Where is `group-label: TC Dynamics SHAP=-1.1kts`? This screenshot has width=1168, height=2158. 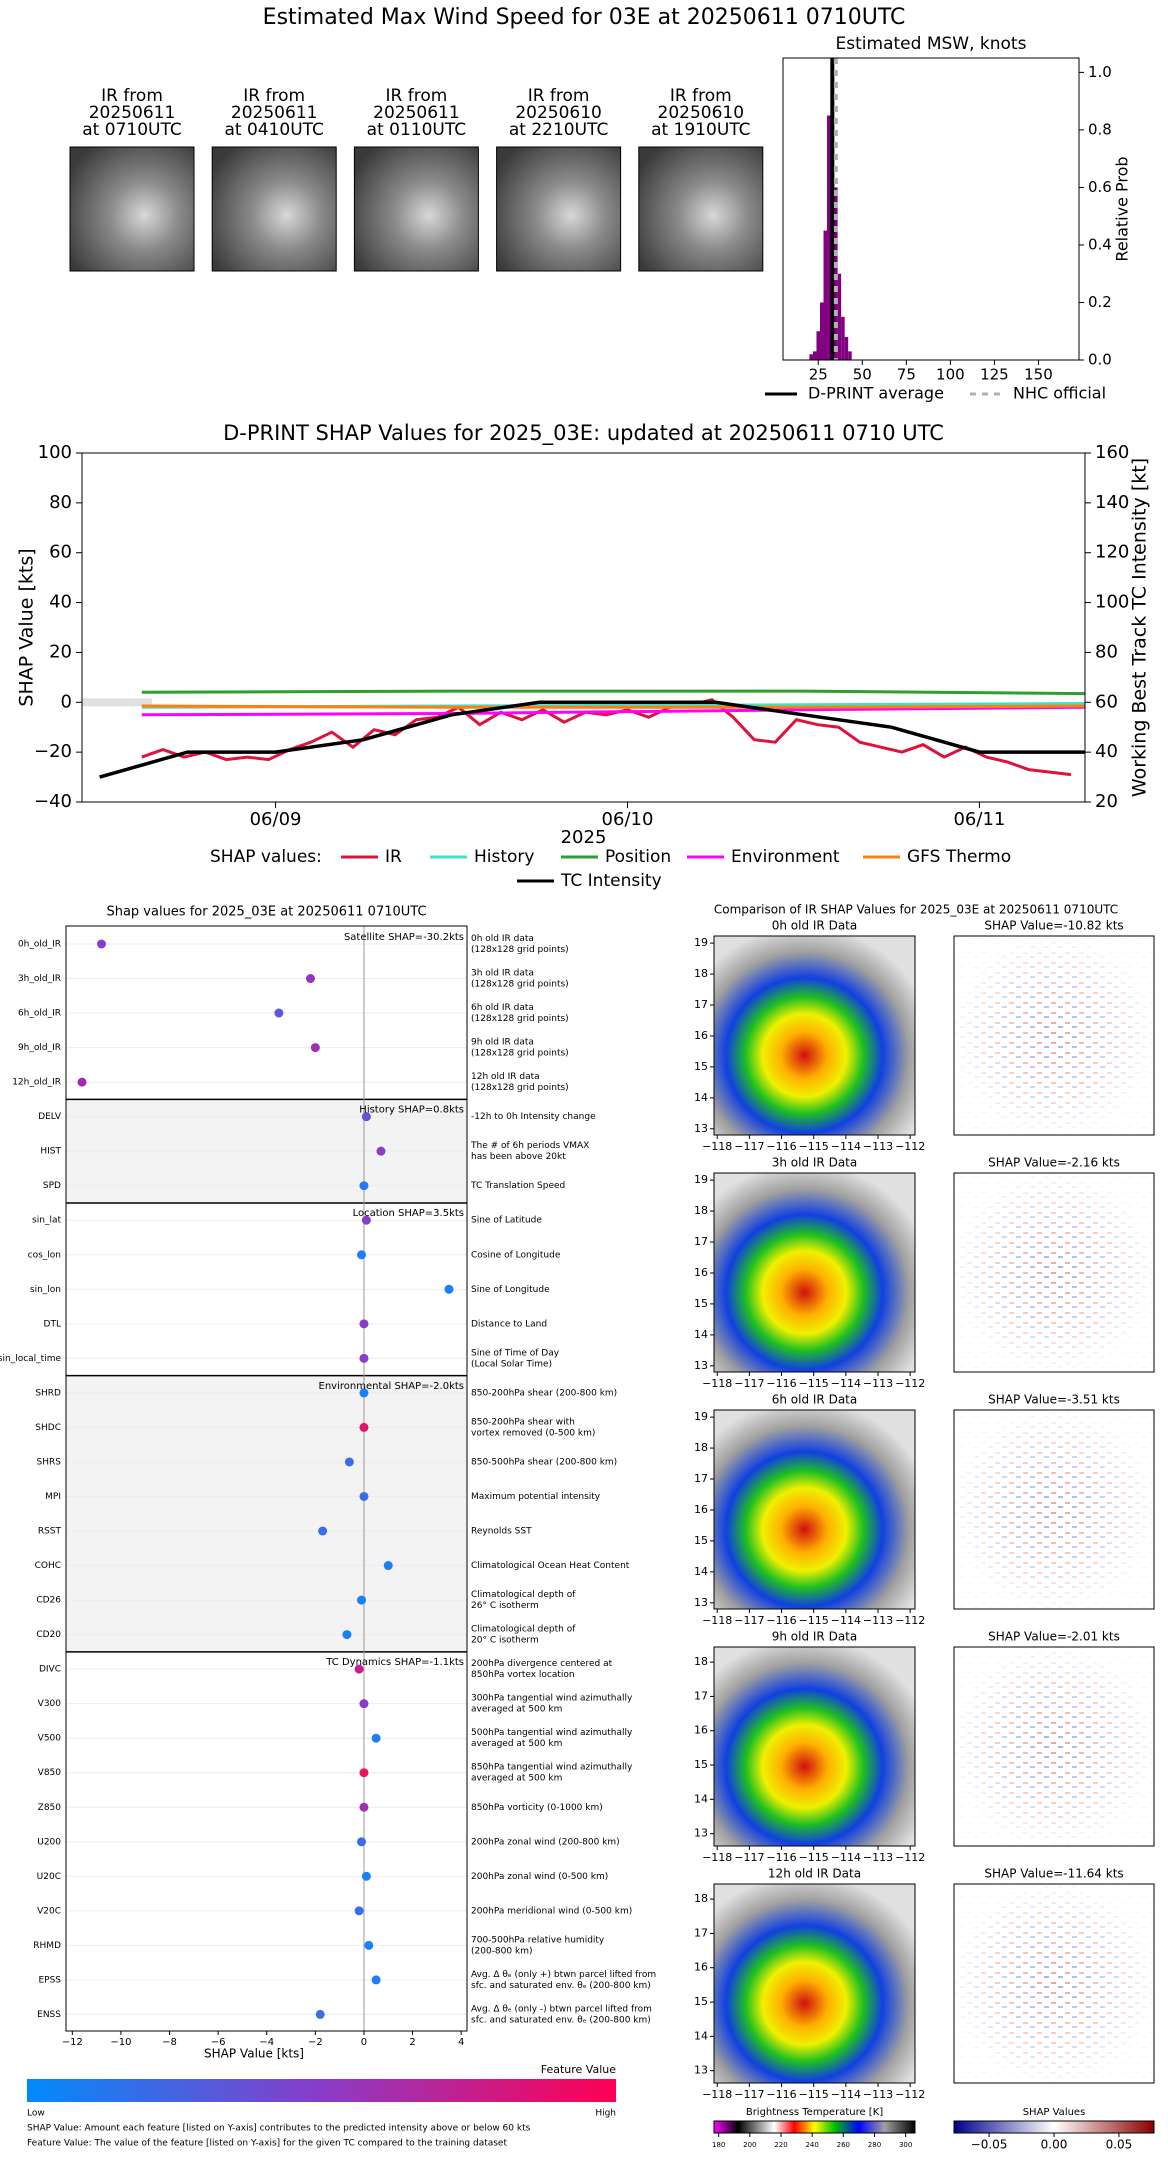
group-label: TC Dynamics SHAP=-1.1kts is located at coordinates (394, 1662).